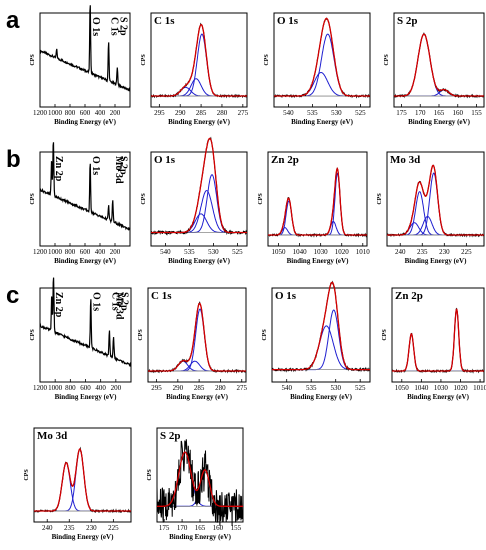 The height and width of the screenshot is (550, 486). I want to click on peak-annotation: C 1s, so click(114, 301).